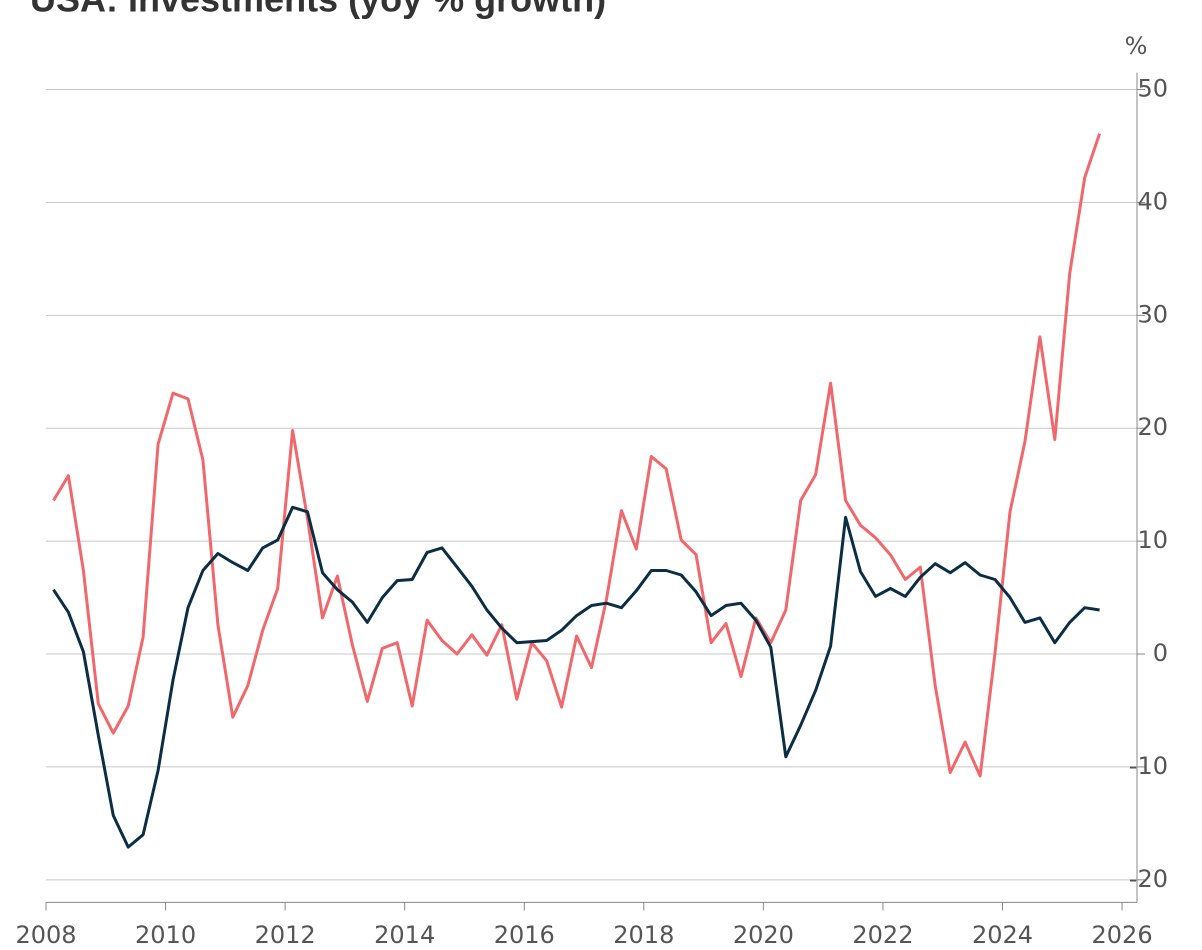  What do you see at coordinates (1152, 314) in the screenshot?
I see `y-tick-label: 30` at bounding box center [1152, 314].